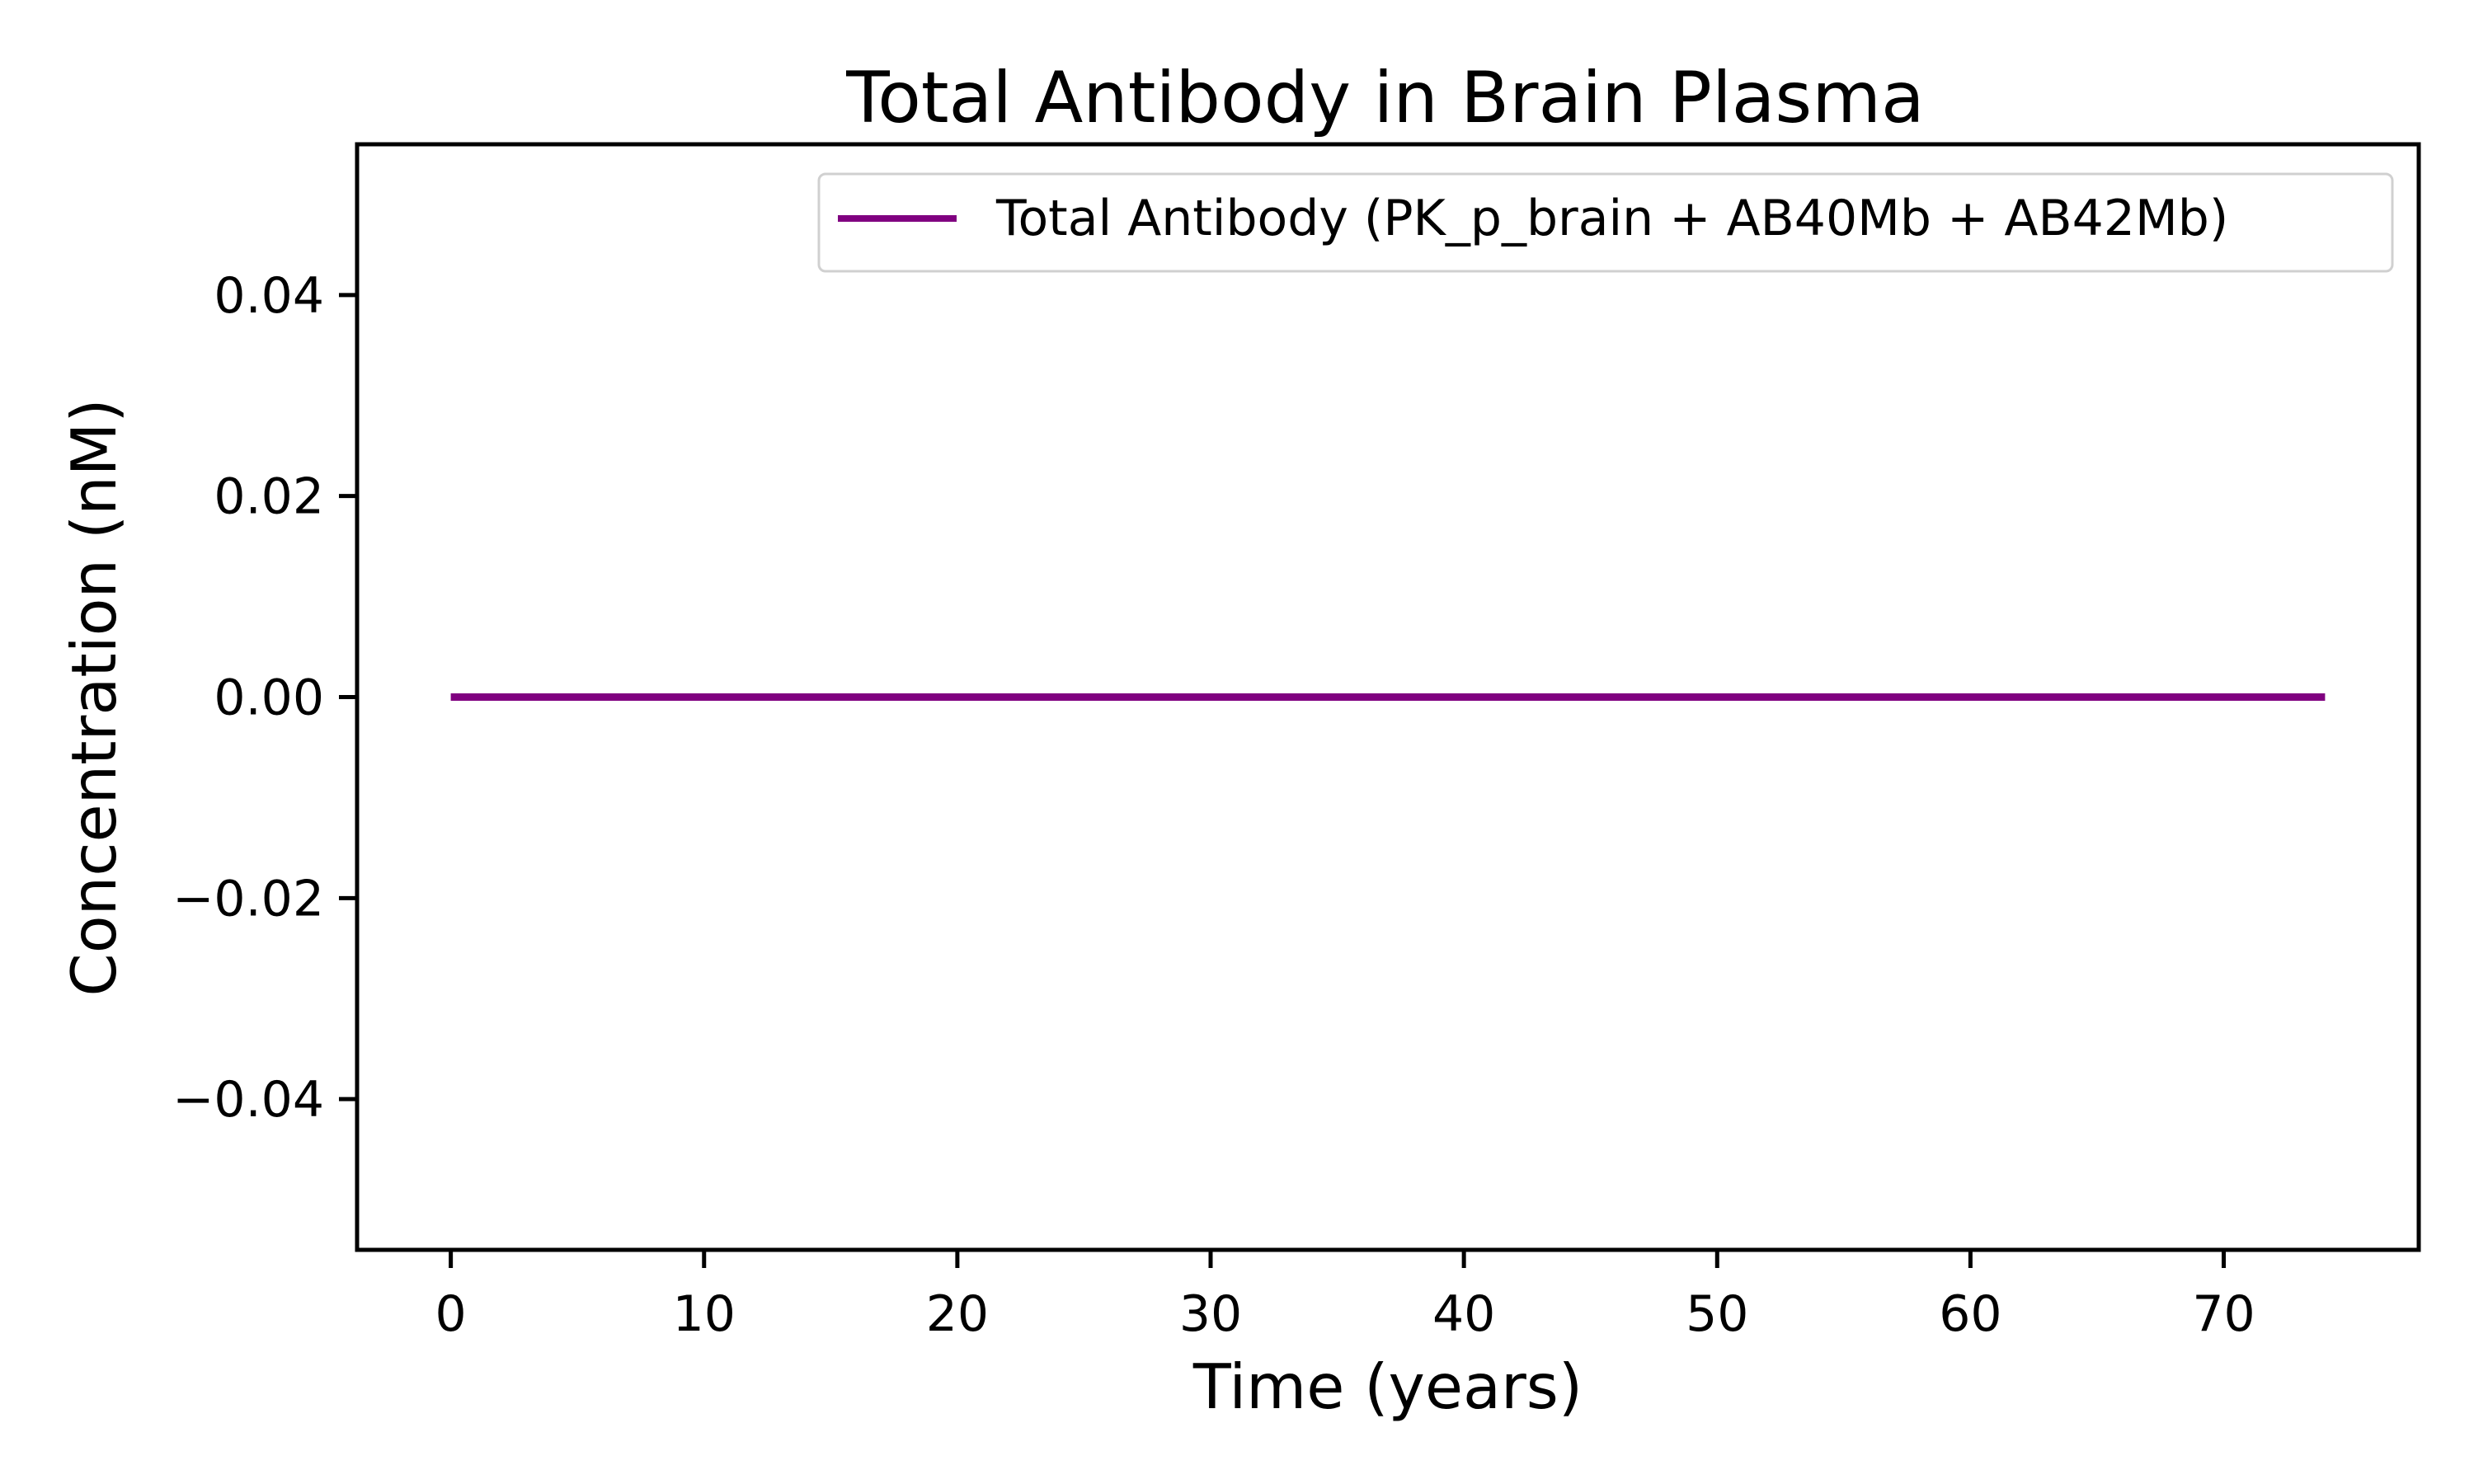  What do you see at coordinates (451, 1314) in the screenshot?
I see `x-tick-label: 0` at bounding box center [451, 1314].